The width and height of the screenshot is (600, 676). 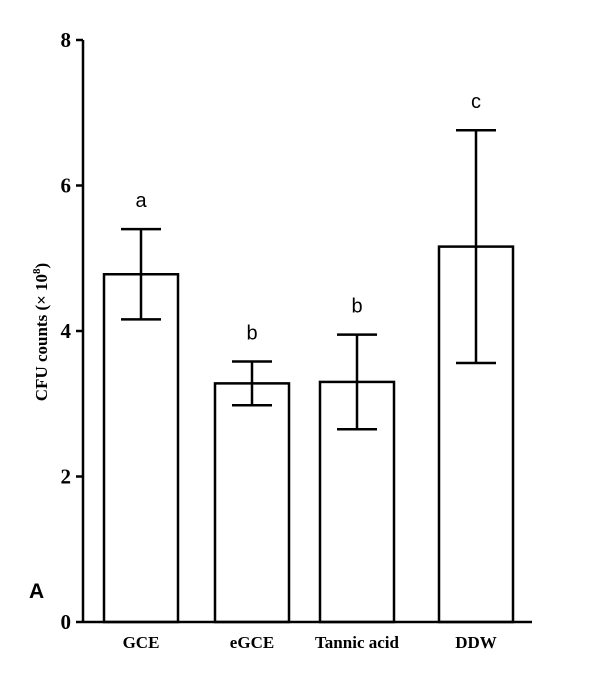 I want to click on x-tick-label: DDW, so click(x=476, y=642).